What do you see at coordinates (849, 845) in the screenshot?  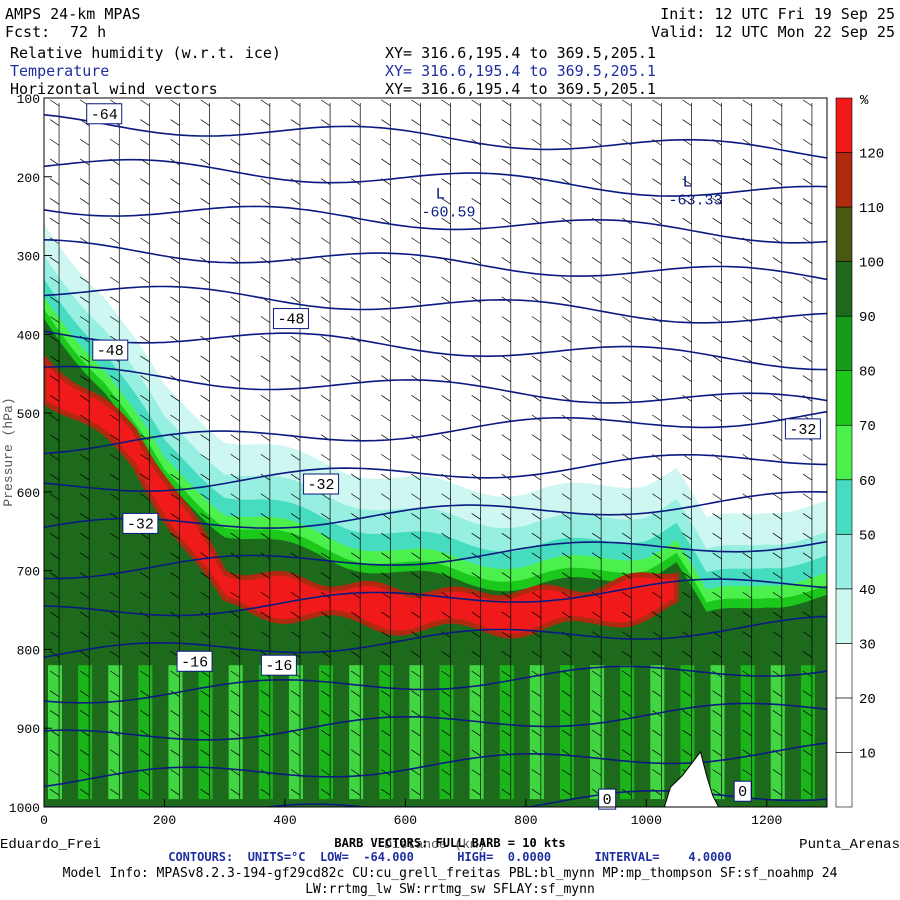 I see `right-endpoint-label: Punta_Arenas` at bounding box center [849, 845].